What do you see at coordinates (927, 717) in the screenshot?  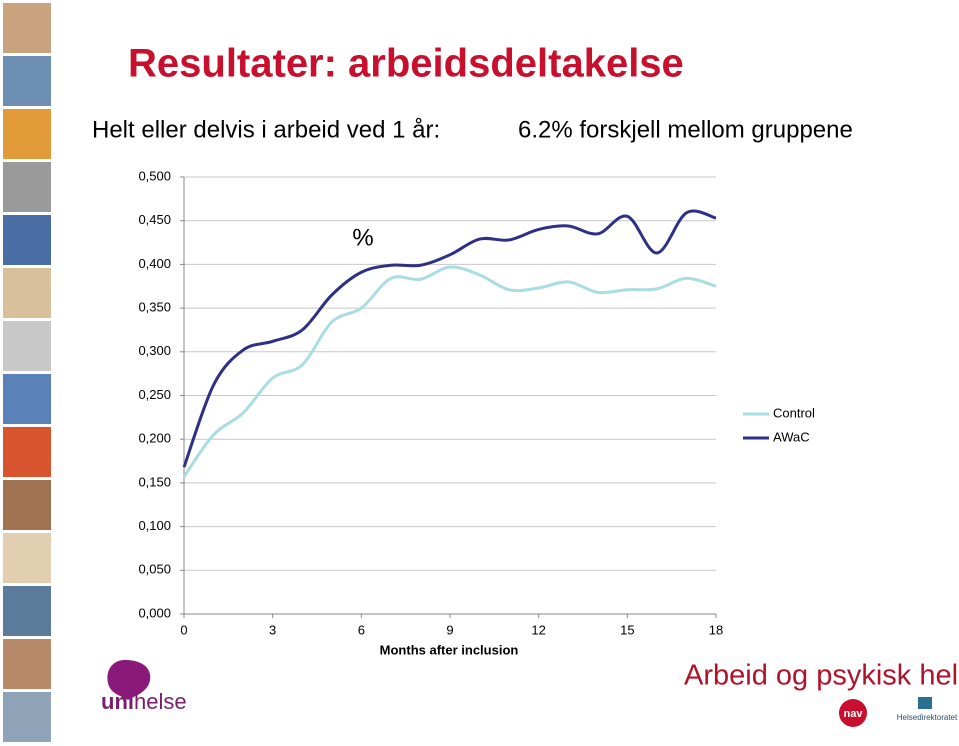 I see `logo-text: Helsedirektoratet` at bounding box center [927, 717].